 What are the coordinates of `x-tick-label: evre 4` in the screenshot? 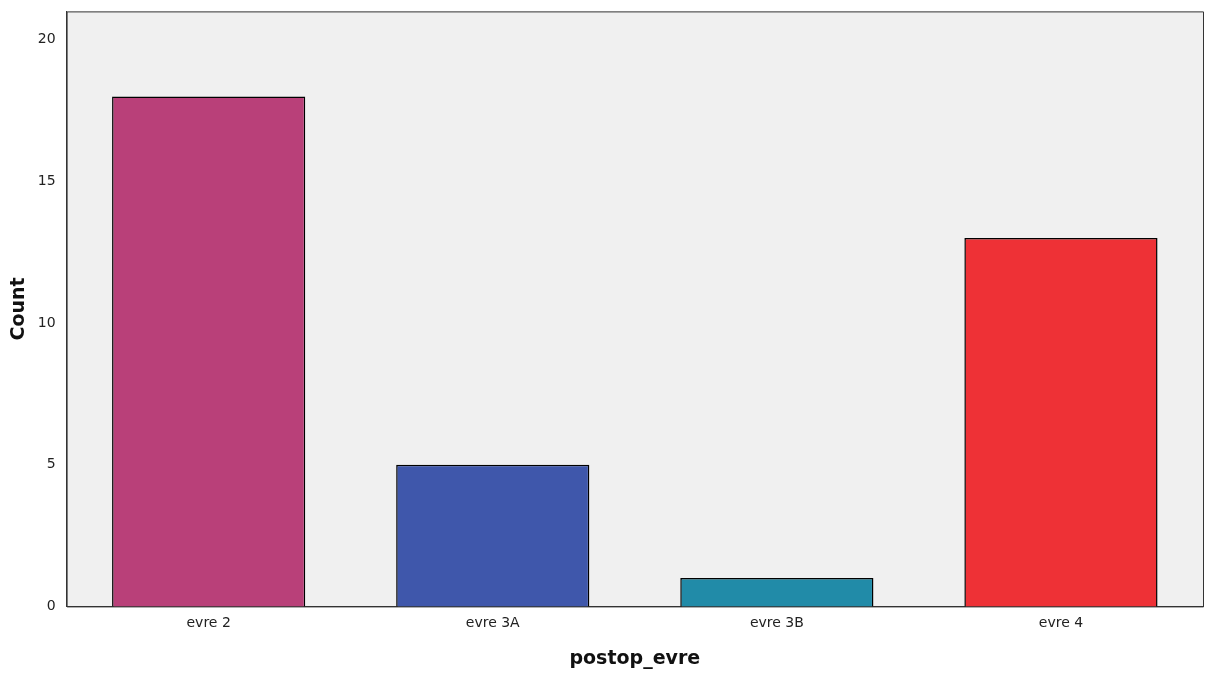 It's located at (1061, 622).